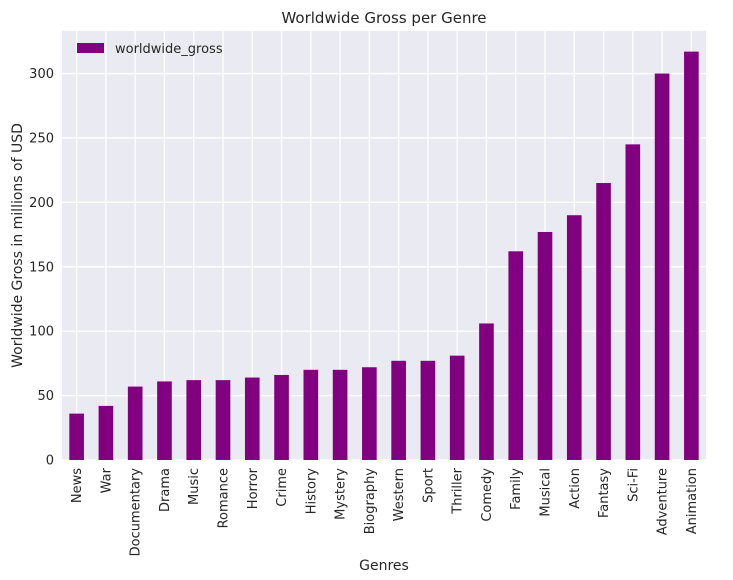 Image resolution: width=733 pixels, height=580 pixels. Describe the element at coordinates (604, 493) in the screenshot. I see `x-tick-label: Fantasy` at that location.